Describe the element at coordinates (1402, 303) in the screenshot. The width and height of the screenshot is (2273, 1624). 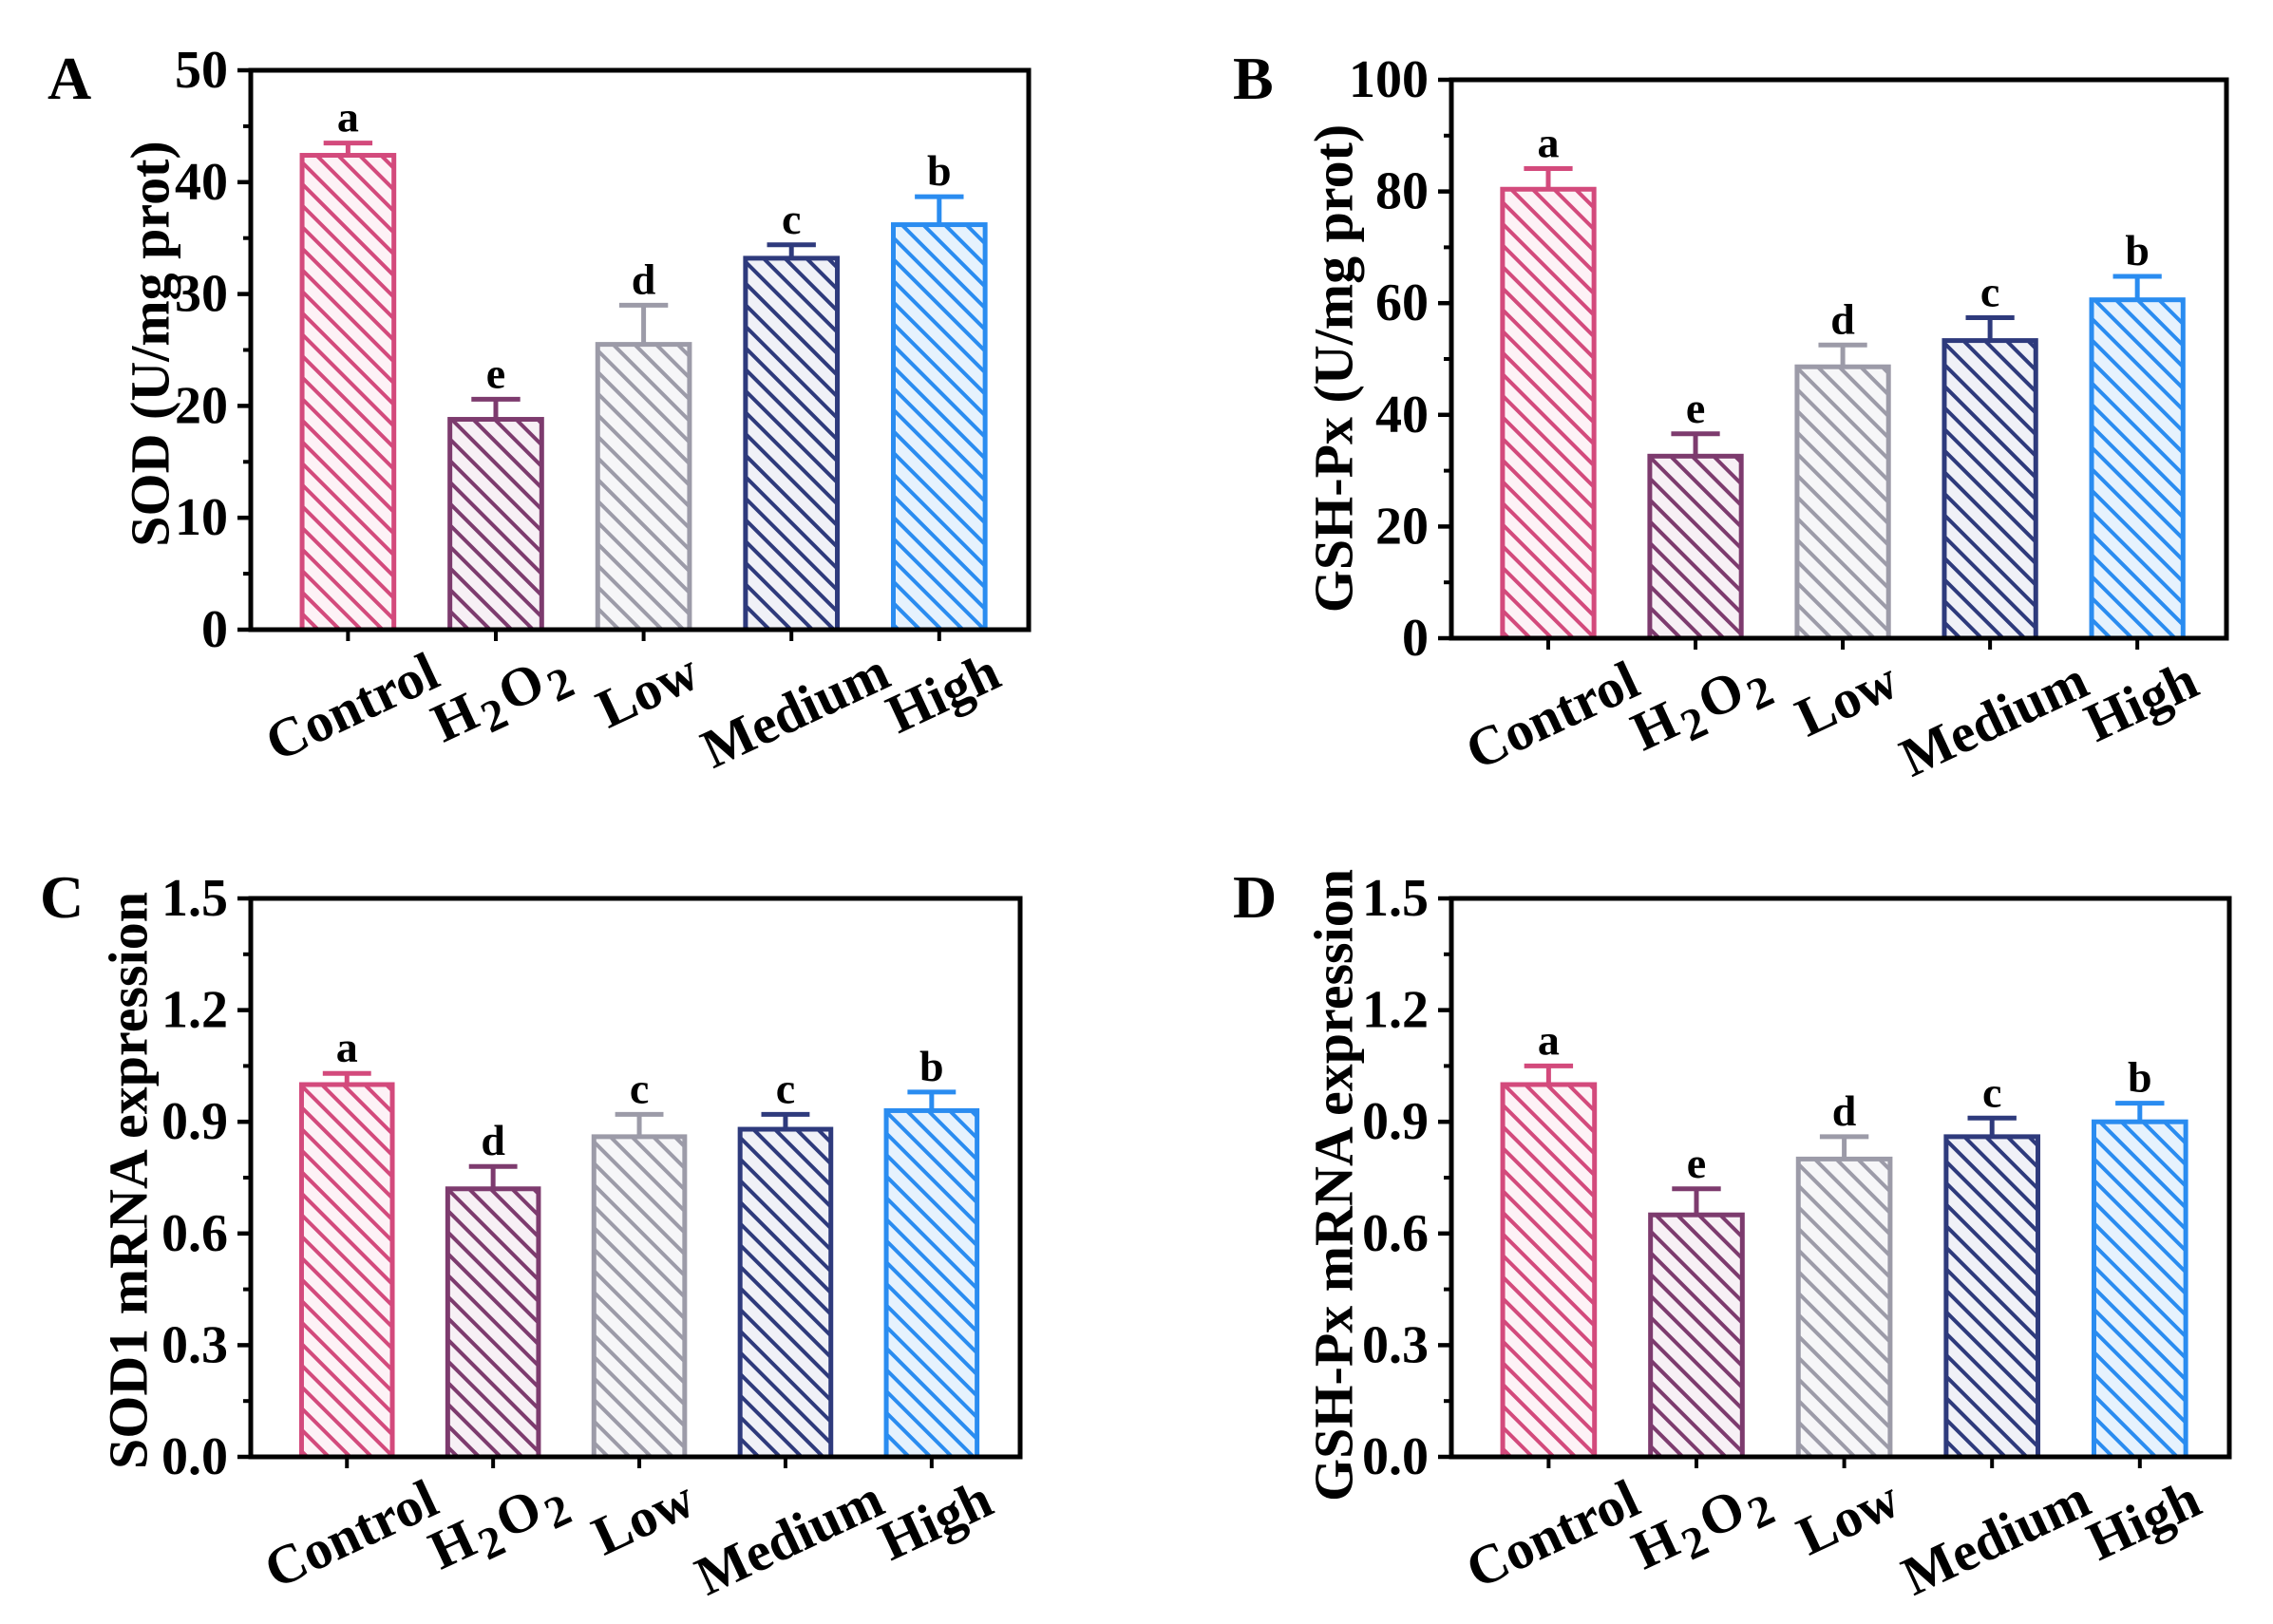
I see `y-tick-label: 60` at that location.